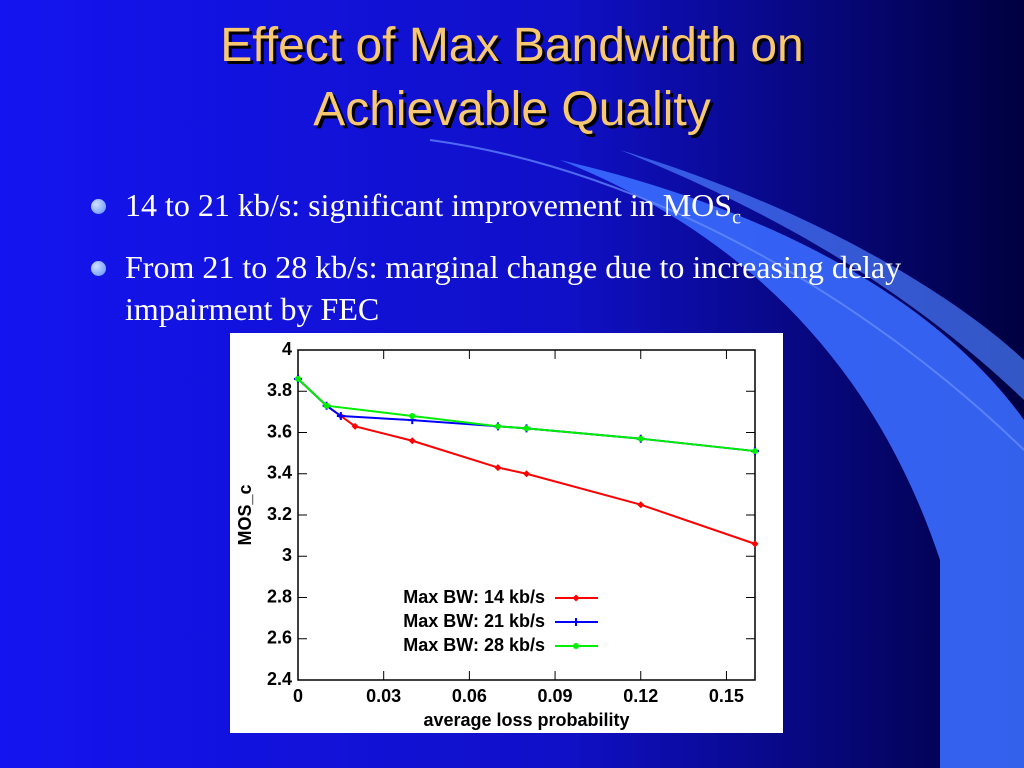 The height and width of the screenshot is (768, 1024). Describe the element at coordinates (287, 349) in the screenshot. I see `y-tick-label: 4` at that location.